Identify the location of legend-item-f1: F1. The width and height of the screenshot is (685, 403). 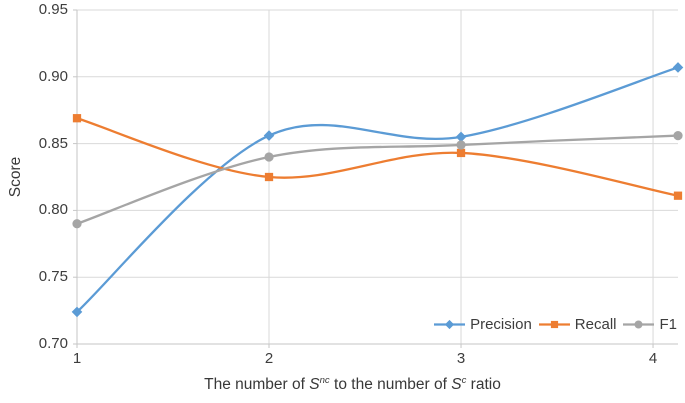
(650, 324).